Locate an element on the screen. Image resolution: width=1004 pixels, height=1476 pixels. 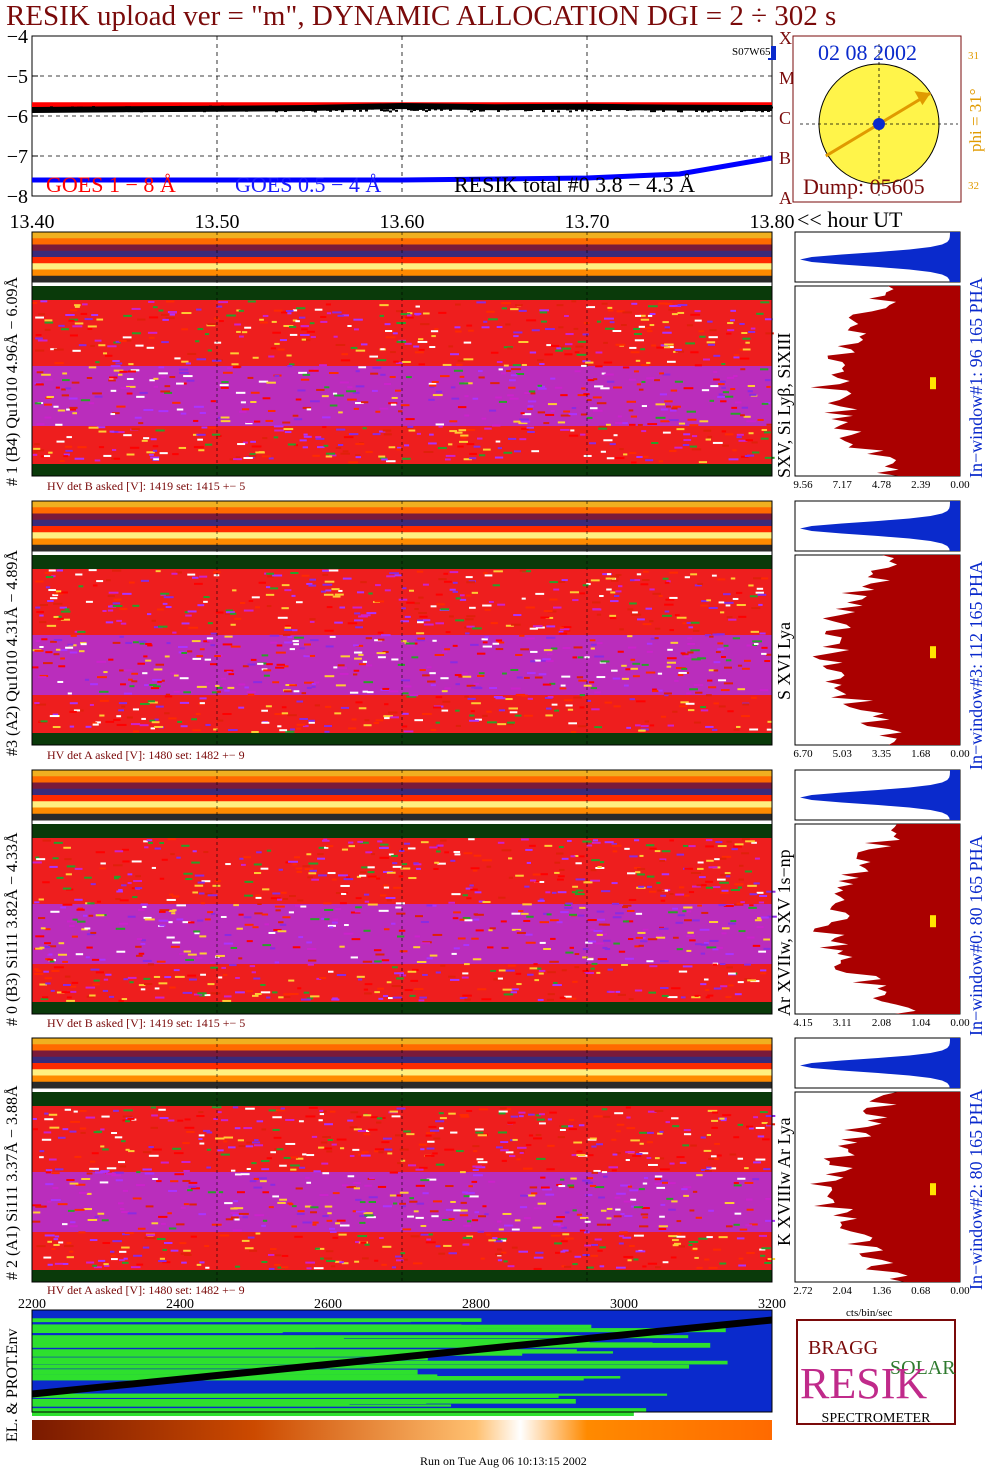
env-tick-label: 2400 is located at coordinates (180, 1304).